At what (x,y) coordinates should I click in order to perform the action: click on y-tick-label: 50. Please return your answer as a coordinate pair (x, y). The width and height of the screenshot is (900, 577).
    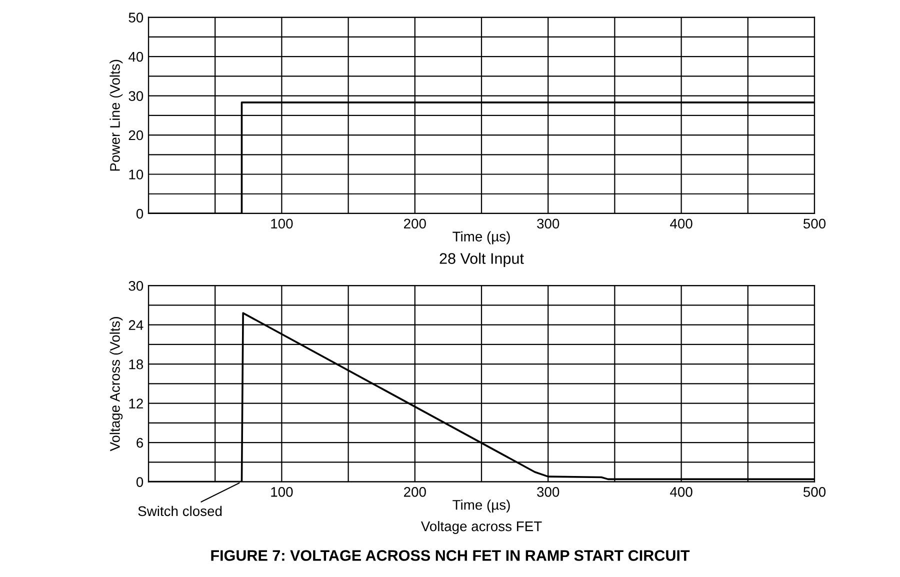
    Looking at the image, I should click on (136, 17).